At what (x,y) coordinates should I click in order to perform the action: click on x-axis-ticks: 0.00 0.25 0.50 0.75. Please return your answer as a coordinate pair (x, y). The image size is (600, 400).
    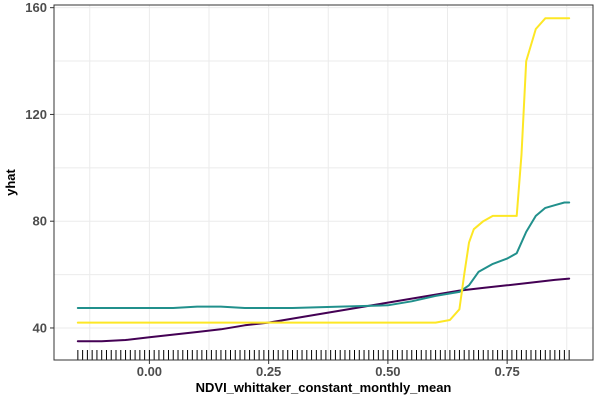
    Looking at the image, I should click on (328, 369).